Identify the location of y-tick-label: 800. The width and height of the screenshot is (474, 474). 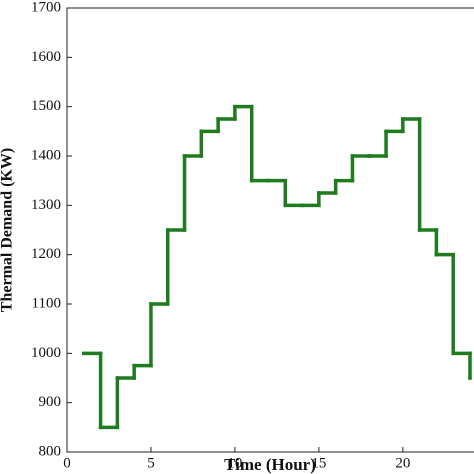
(50, 451).